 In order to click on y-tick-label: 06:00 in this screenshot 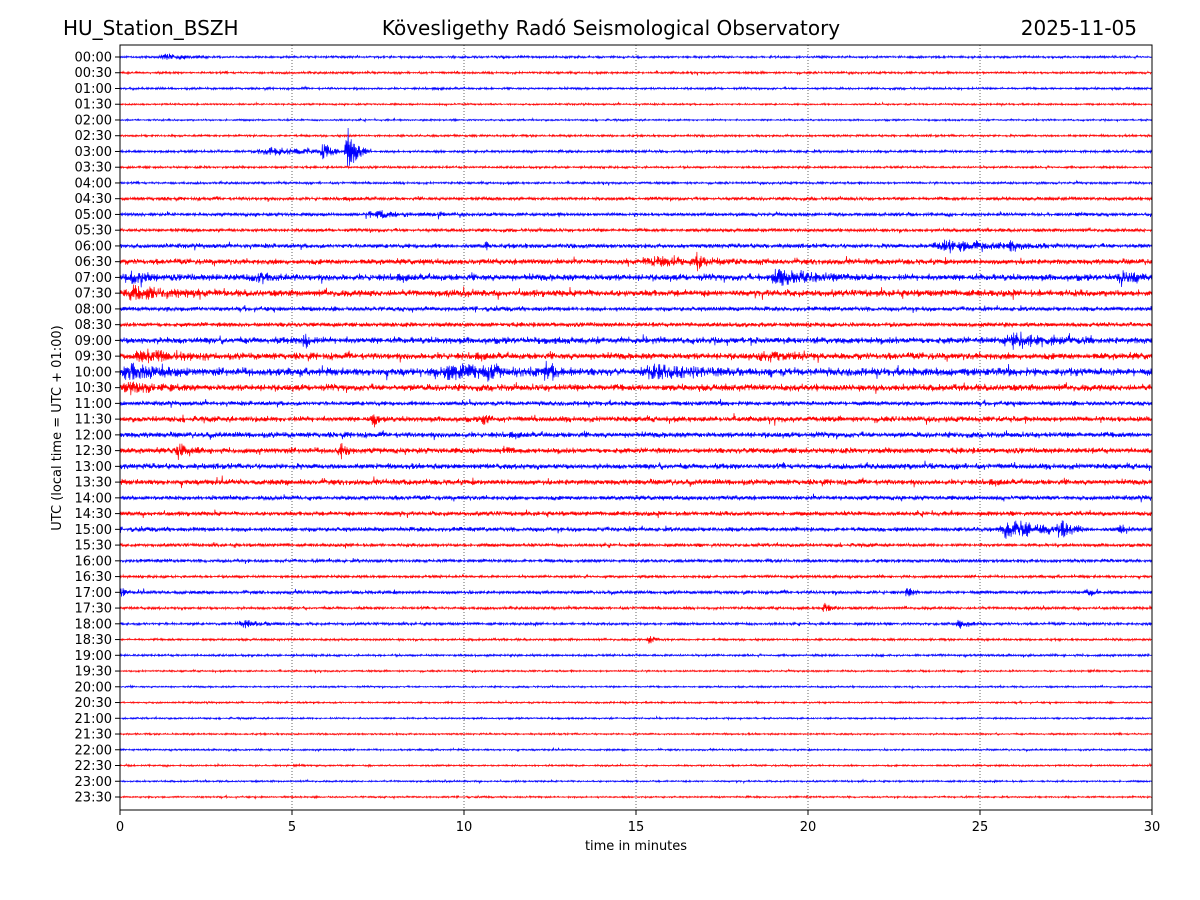, I will do `click(93, 246)`.